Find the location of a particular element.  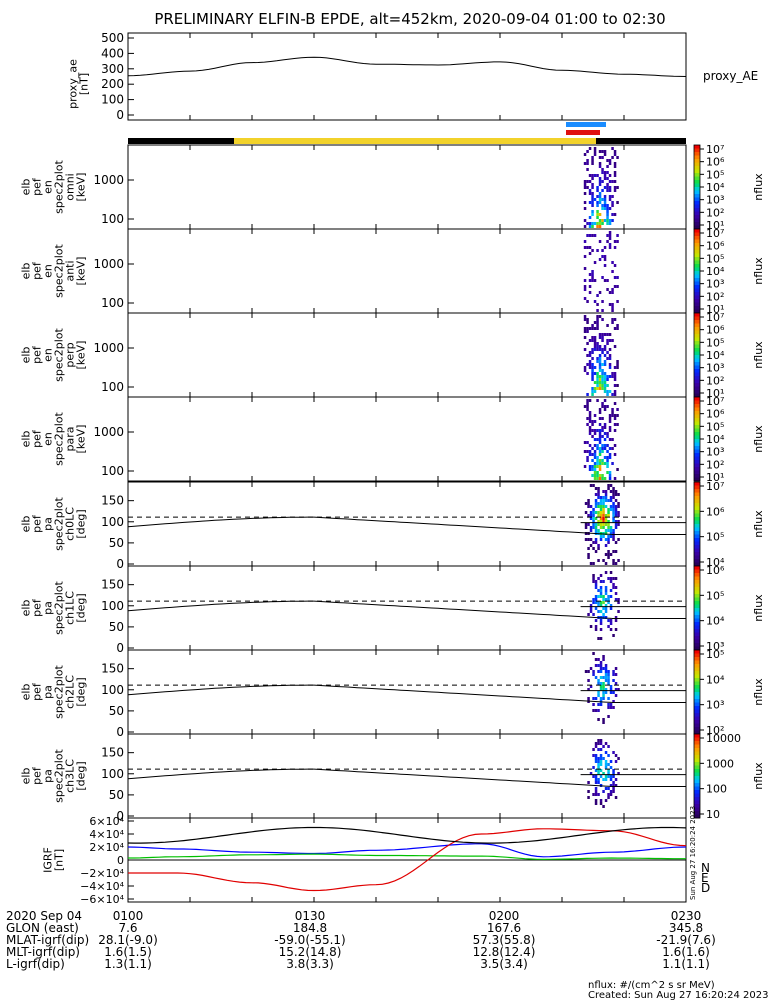

colorbar-tick-label: 10⁶ is located at coordinates (715, 330).